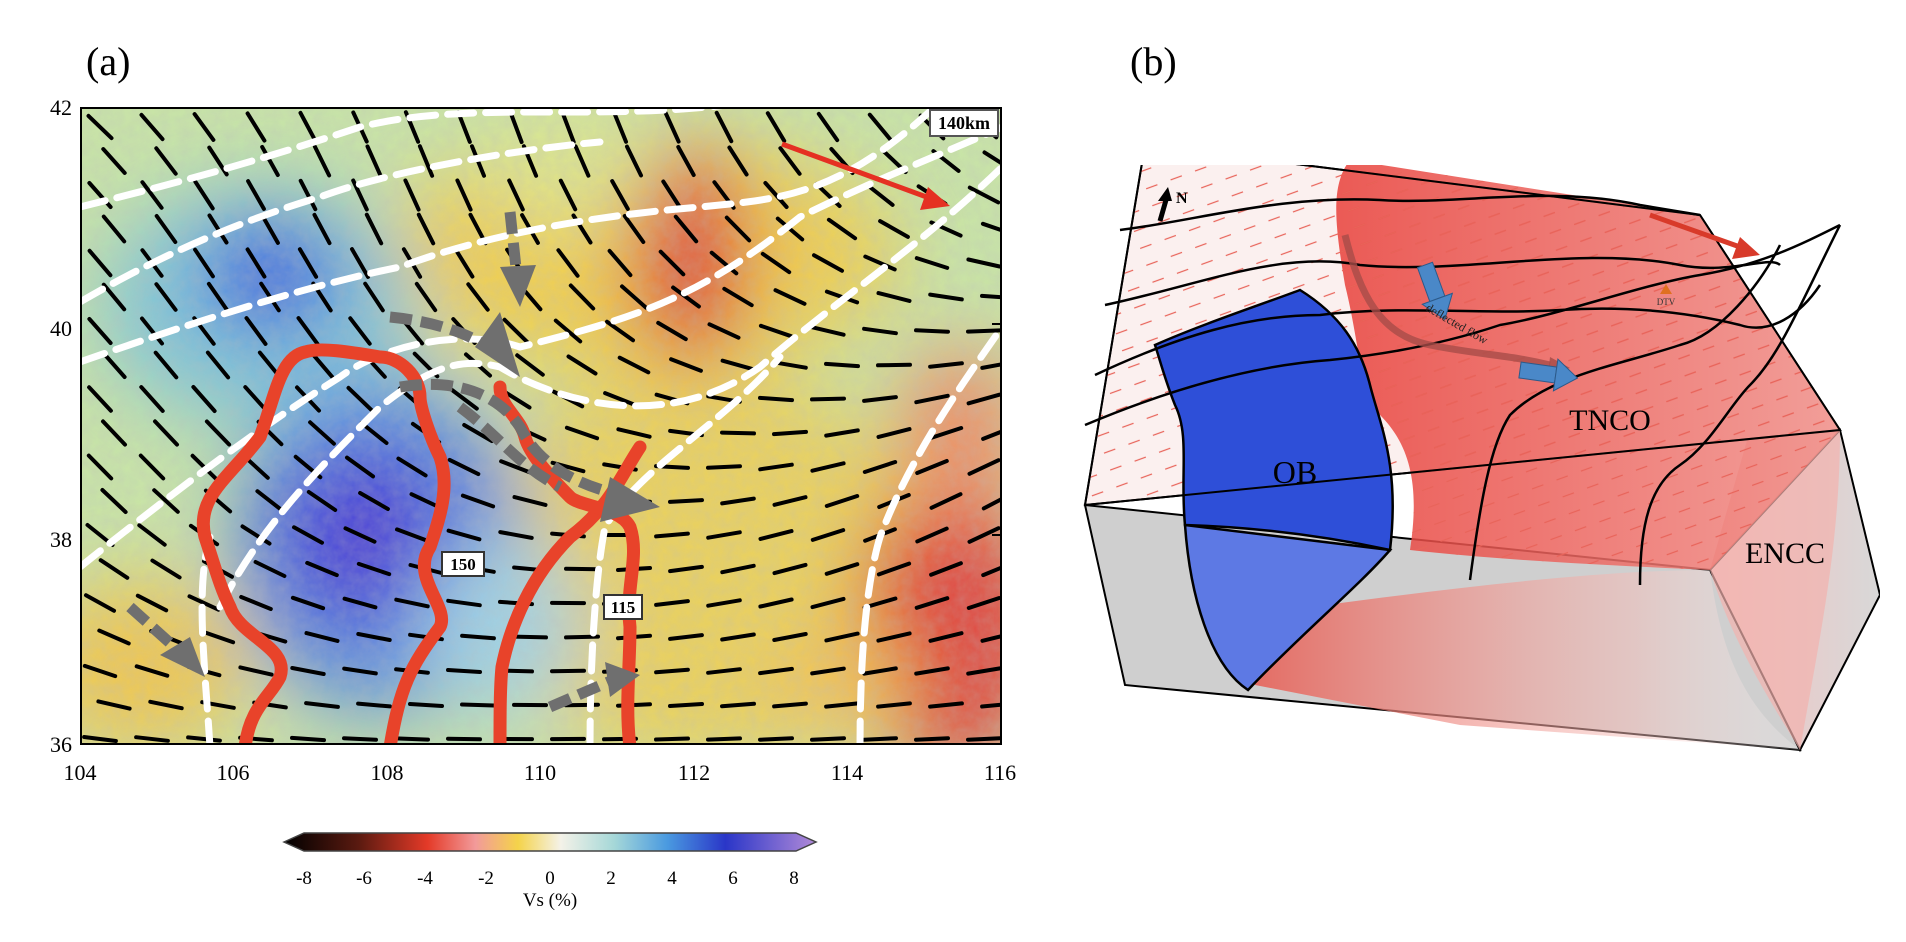 This screenshot has height=942, width=1906. I want to click on ob-label: OB, so click(1295, 472).